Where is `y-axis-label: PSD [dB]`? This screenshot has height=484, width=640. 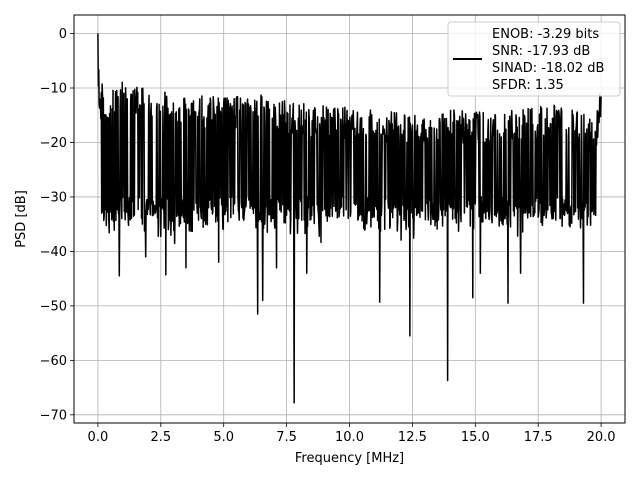 y-axis-label: PSD [dB] is located at coordinates (21, 219).